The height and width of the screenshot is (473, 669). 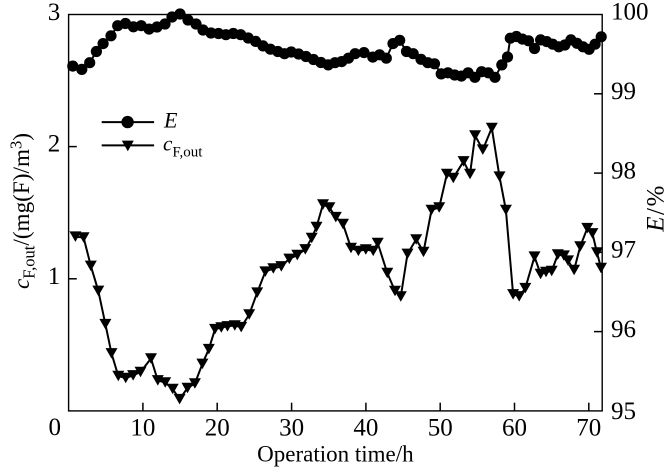 What do you see at coordinates (623, 329) in the screenshot?
I see `svg-text: 96` at bounding box center [623, 329].